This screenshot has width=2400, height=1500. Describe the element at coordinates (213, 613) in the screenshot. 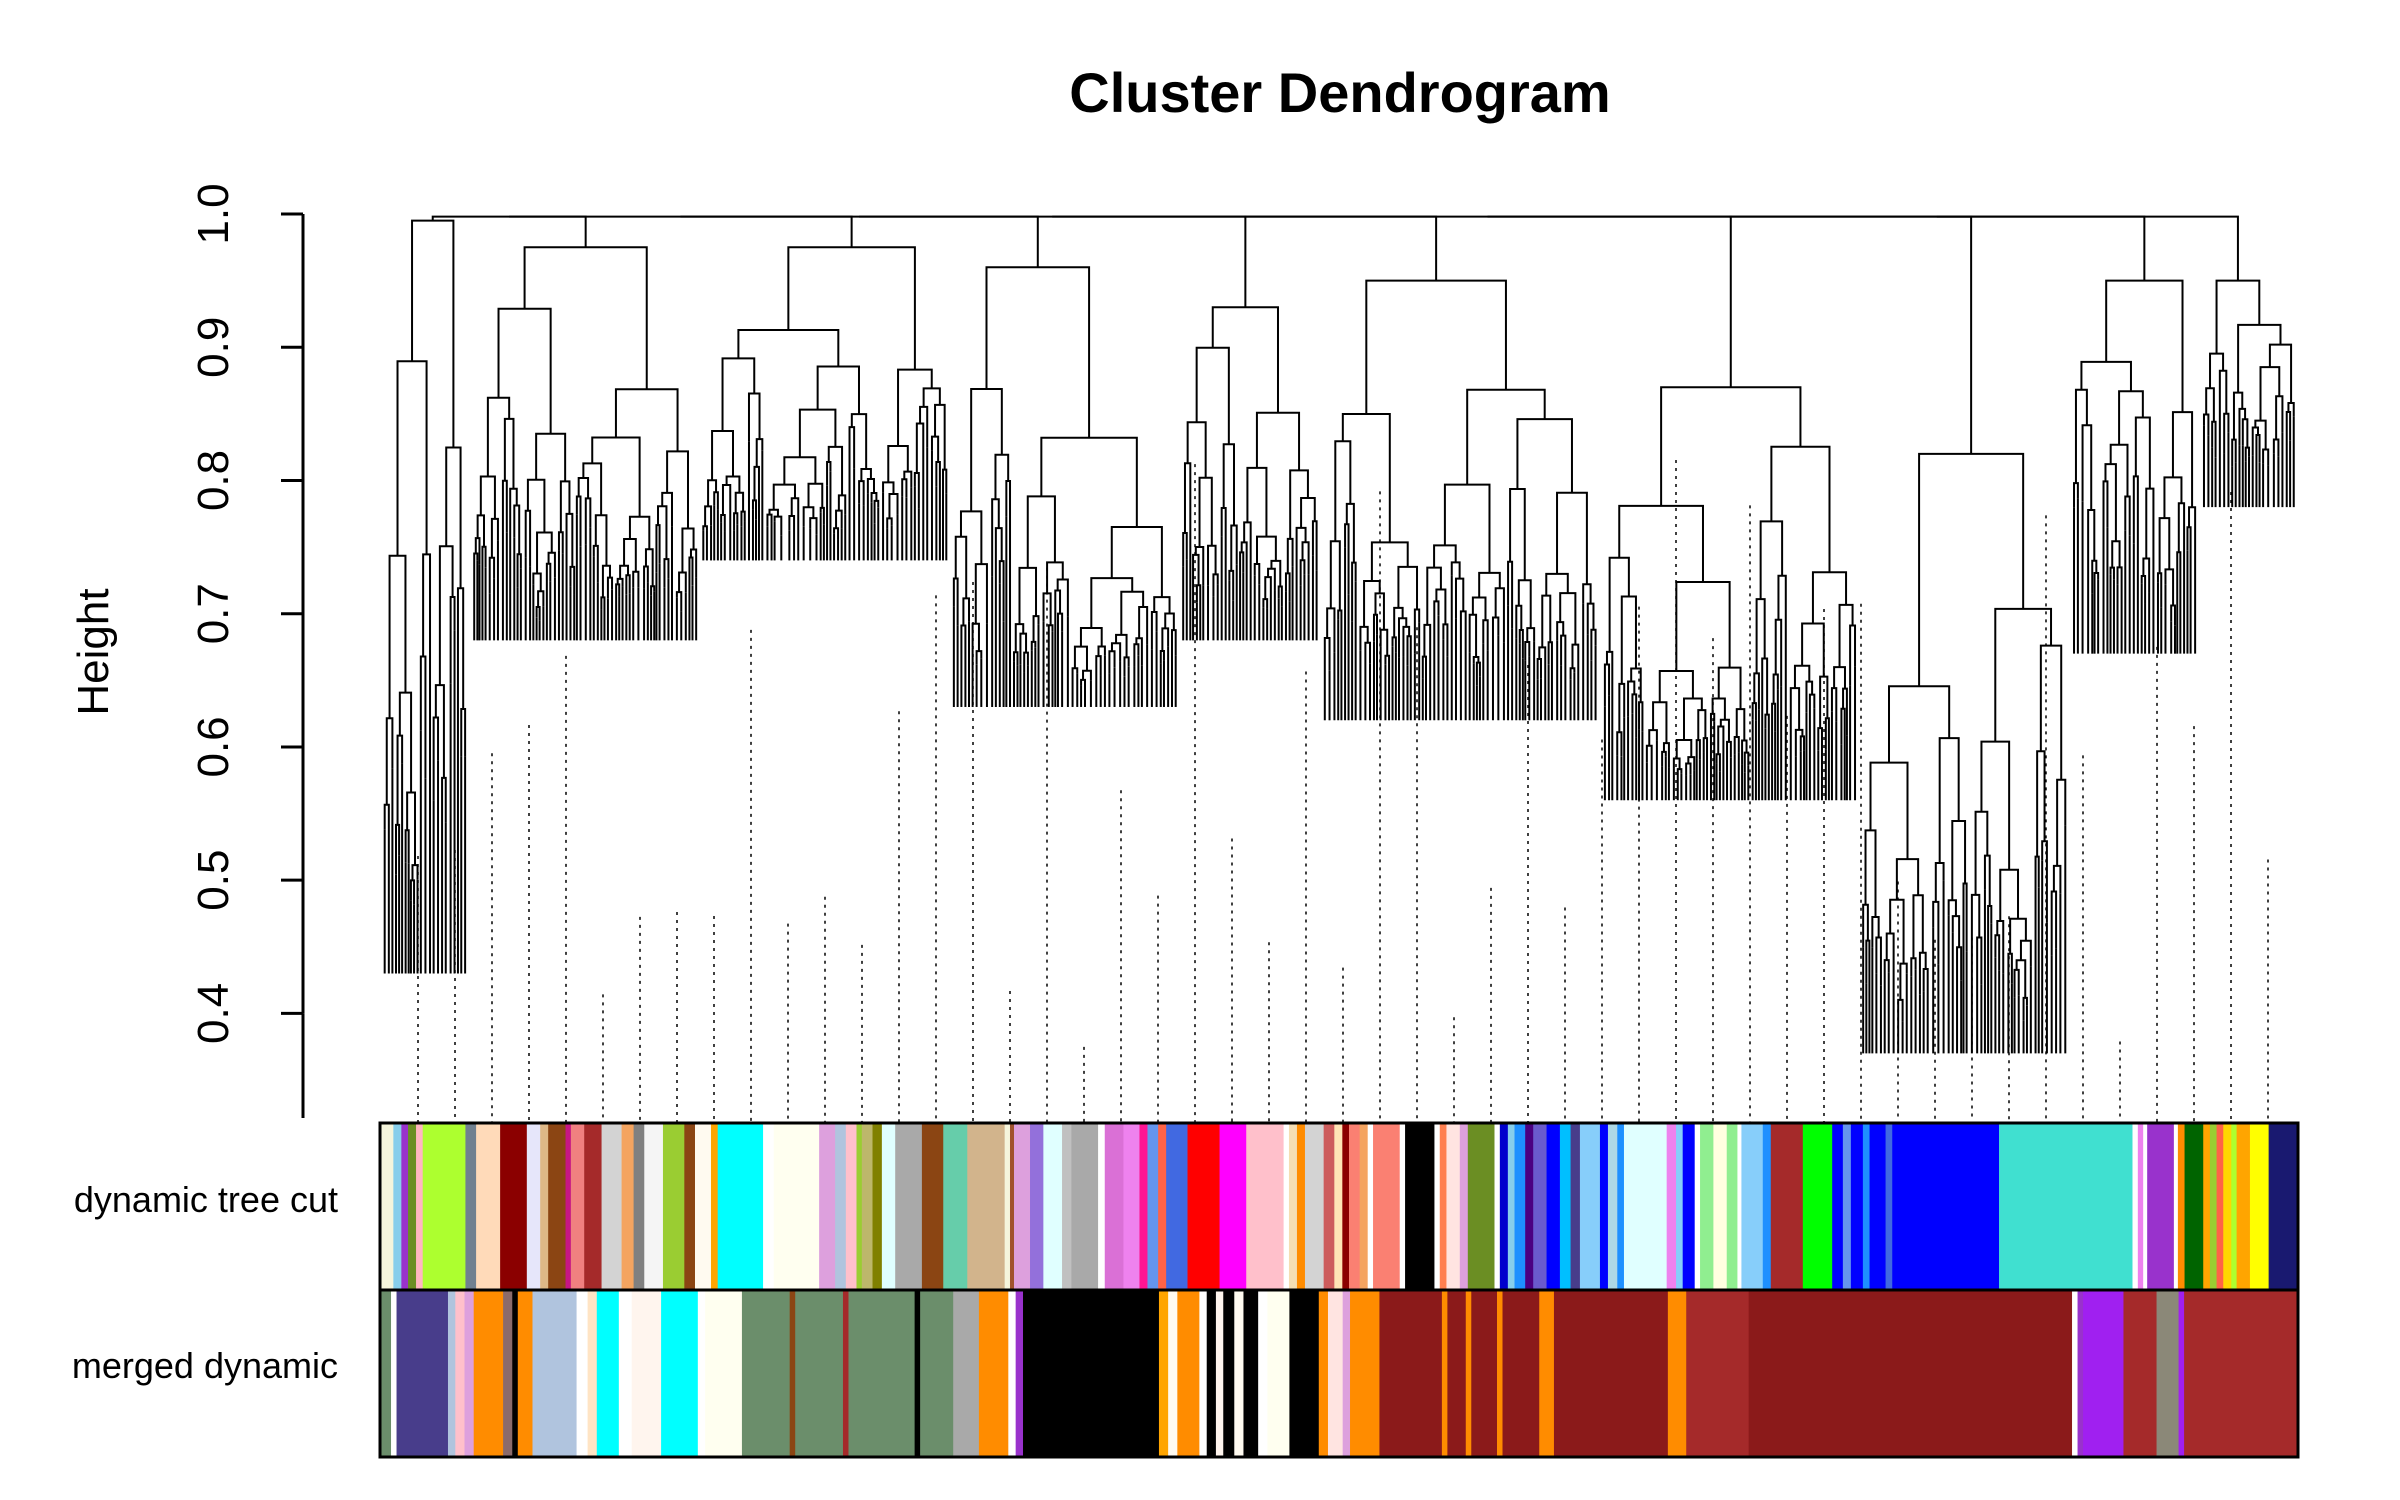

I see `y-tick-label: 0.7` at that location.